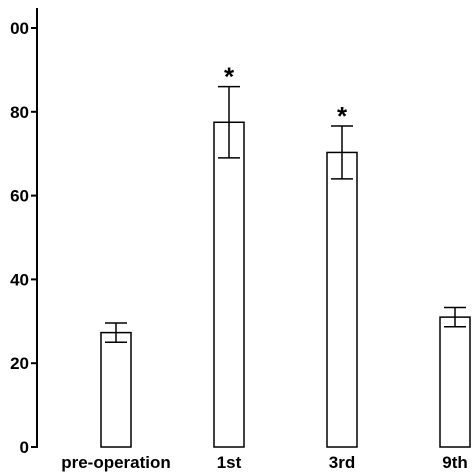  What do you see at coordinates (264, 462) in the screenshot?
I see `x-axis-labels: pre-operation 1st 3rd 9th` at bounding box center [264, 462].